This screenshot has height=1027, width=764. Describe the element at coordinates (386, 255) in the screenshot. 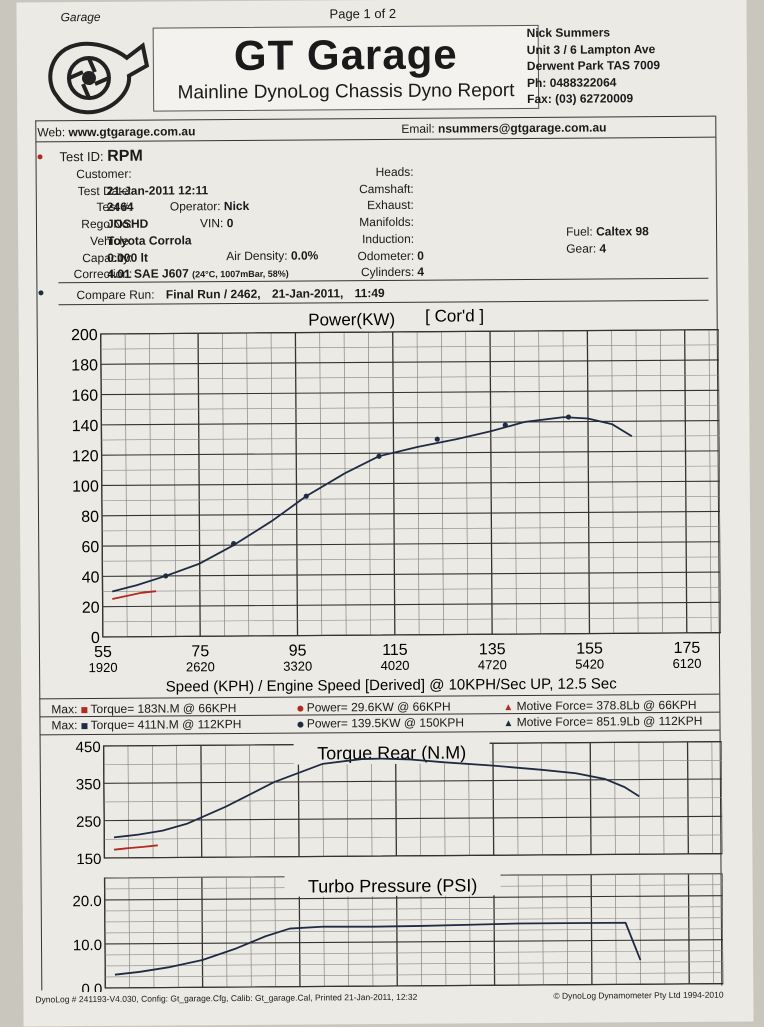

I see `odometer-label: Odometer:` at that location.